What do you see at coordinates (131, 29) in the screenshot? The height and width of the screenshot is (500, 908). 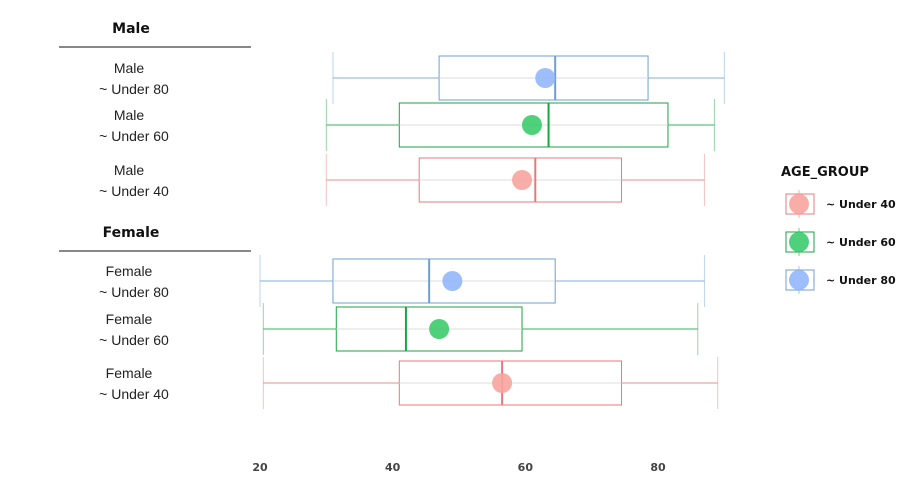 I see `group-title-male: Male` at bounding box center [131, 29].